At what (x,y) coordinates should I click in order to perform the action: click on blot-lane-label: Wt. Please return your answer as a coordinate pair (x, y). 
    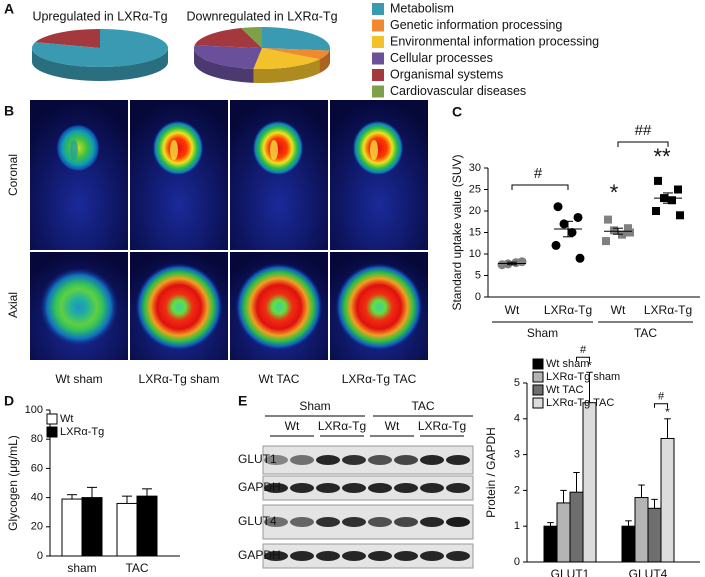
    Looking at the image, I should click on (392, 426).